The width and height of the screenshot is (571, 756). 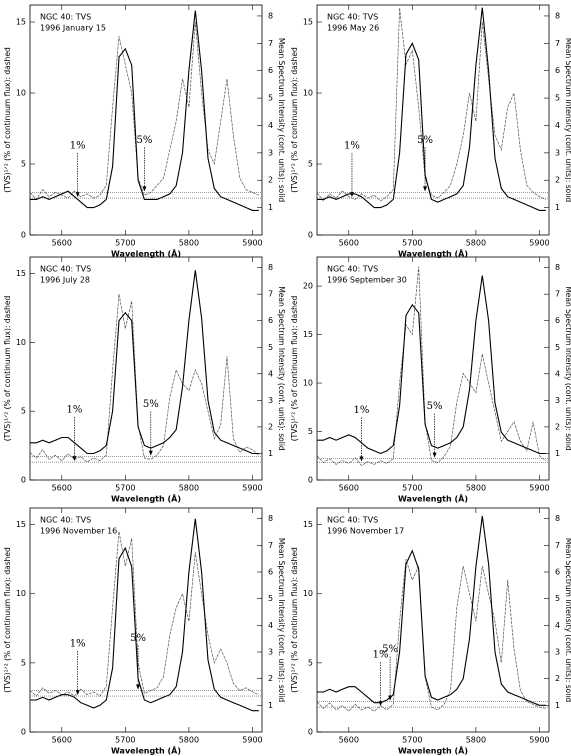 What do you see at coordinates (353, 28) in the screenshot?
I see `panel-date: 1996 May 26` at bounding box center [353, 28].